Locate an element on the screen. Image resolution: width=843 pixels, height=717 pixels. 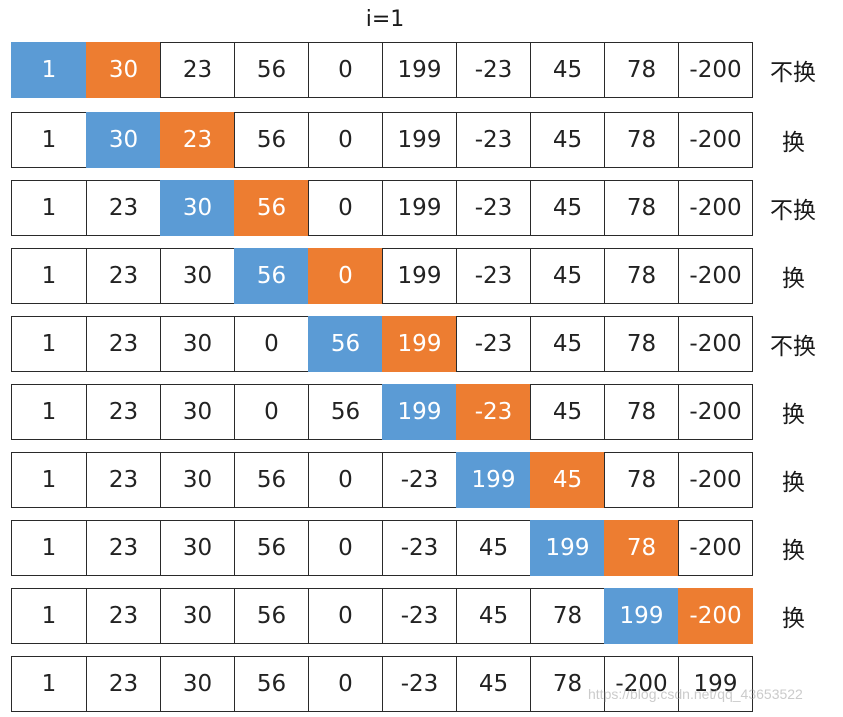
watermark: https://blog.csdn.net/qq_43653522 is located at coordinates (695, 694).